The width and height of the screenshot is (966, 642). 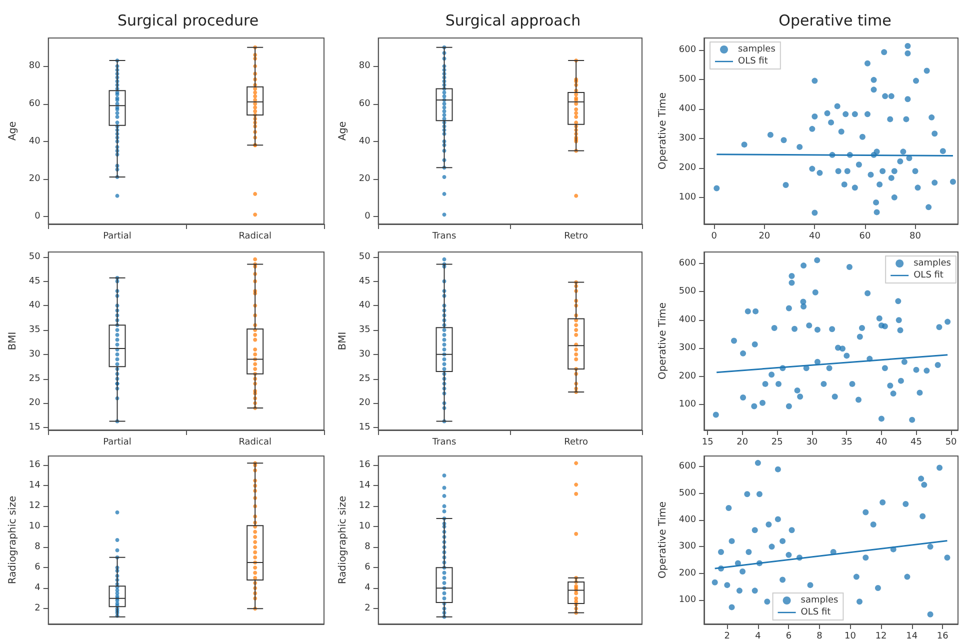 What do you see at coordinates (727, 637) in the screenshot?
I see `x-tick-label: 2` at bounding box center [727, 637].